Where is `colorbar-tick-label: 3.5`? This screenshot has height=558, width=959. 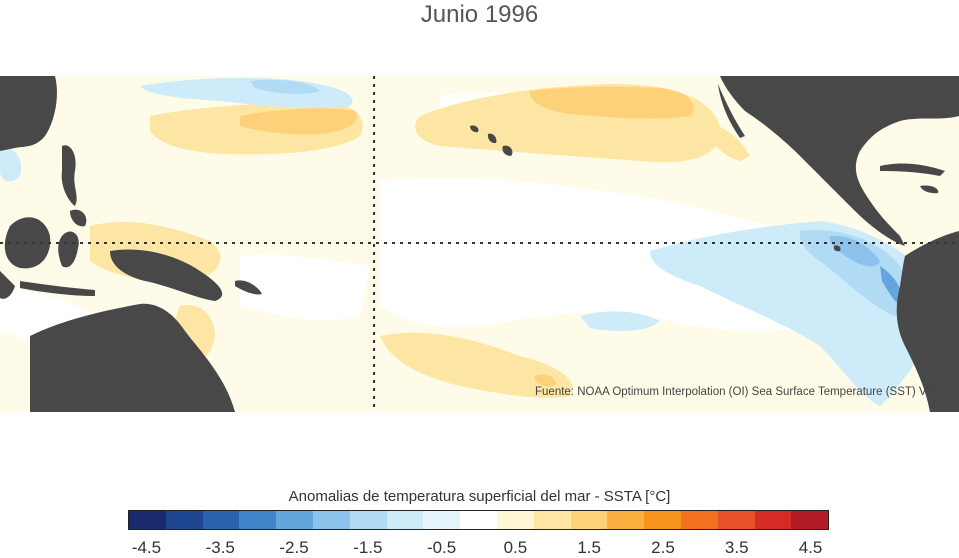
colorbar-tick-label: 3.5 is located at coordinates (736, 547).